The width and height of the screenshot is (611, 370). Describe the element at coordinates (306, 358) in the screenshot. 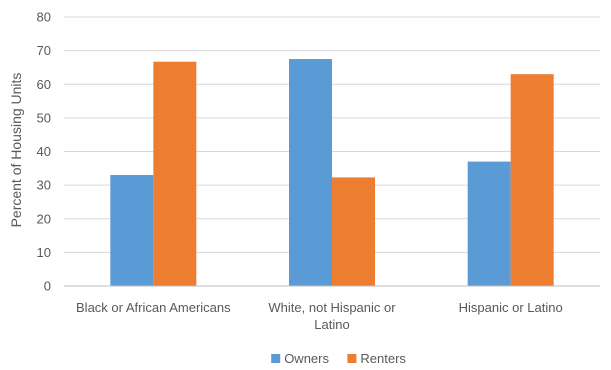

I see `legend-label-owners: Owners` at that location.